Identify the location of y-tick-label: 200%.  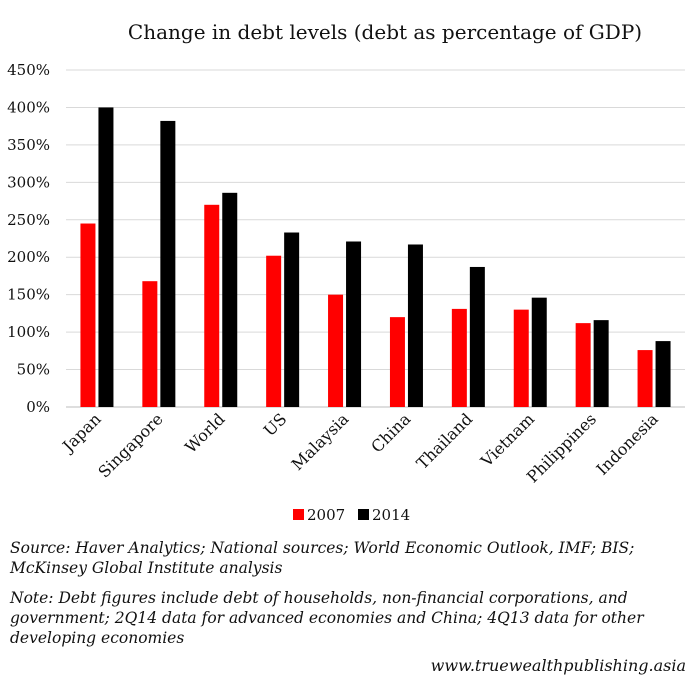
(28, 257).